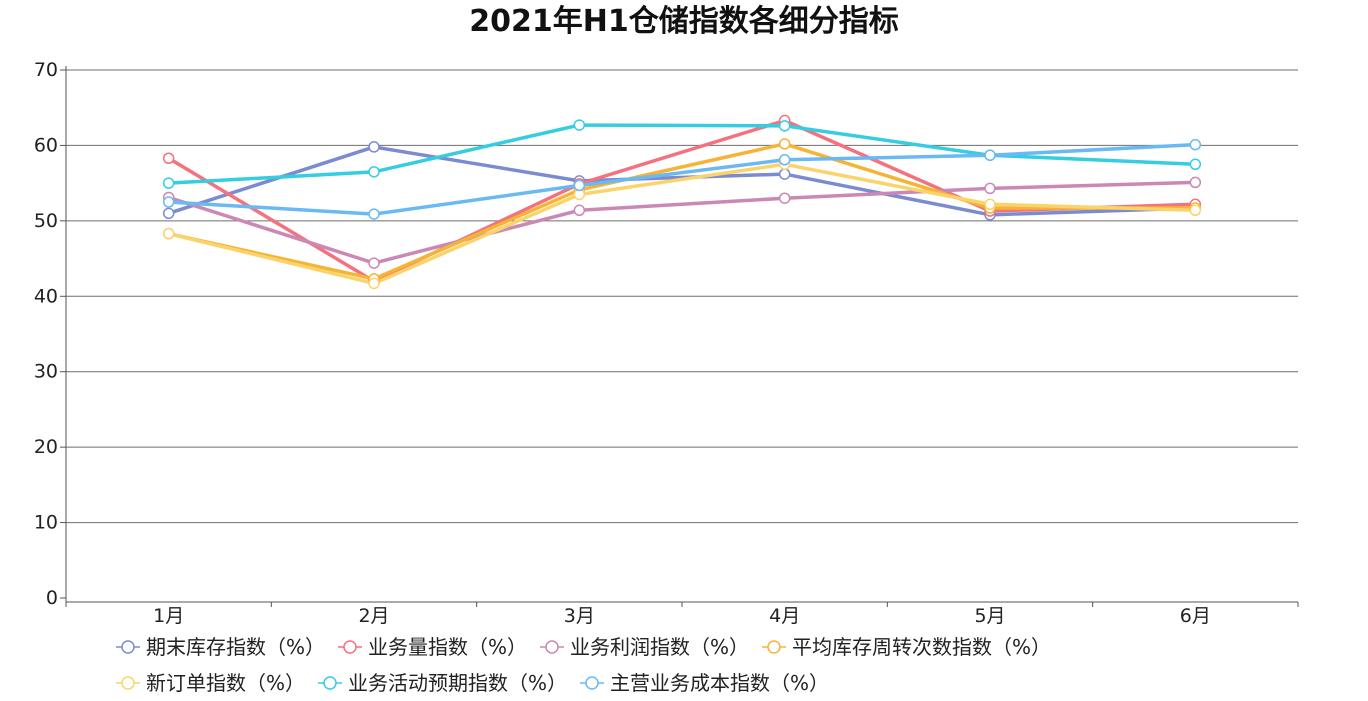 The image size is (1368, 701). Describe the element at coordinates (46, 447) in the screenshot. I see `y-tick-label: 20` at that location.